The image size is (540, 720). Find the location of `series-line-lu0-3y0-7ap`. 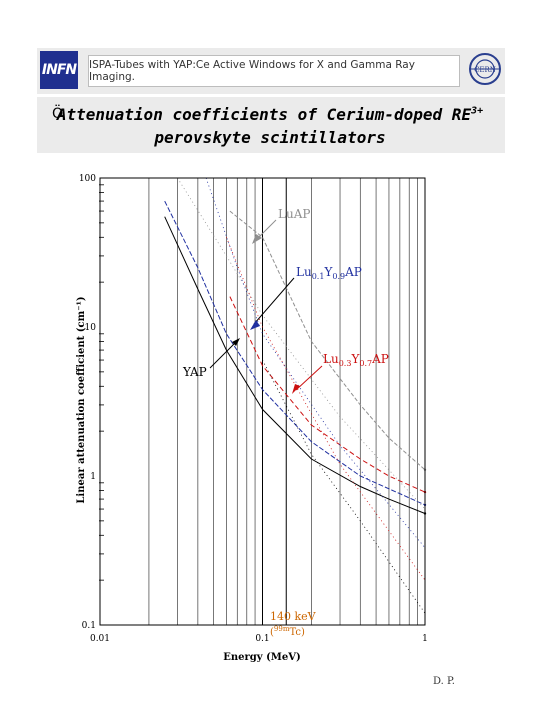

series-line-lu0-3y0-7ap is located at coordinates (327, 394).